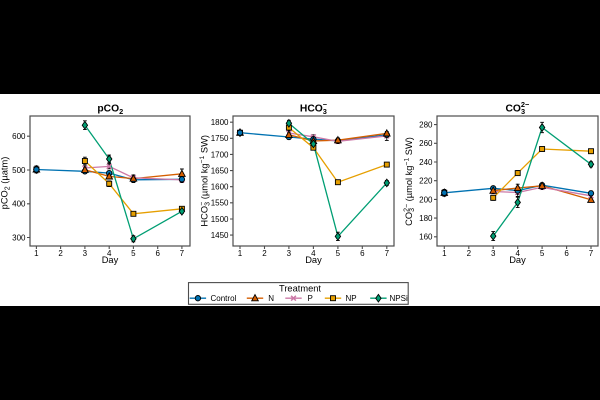 The width and height of the screenshot is (600, 400). I want to click on svg-text: pCO2 (µatm), so click(6, 183).